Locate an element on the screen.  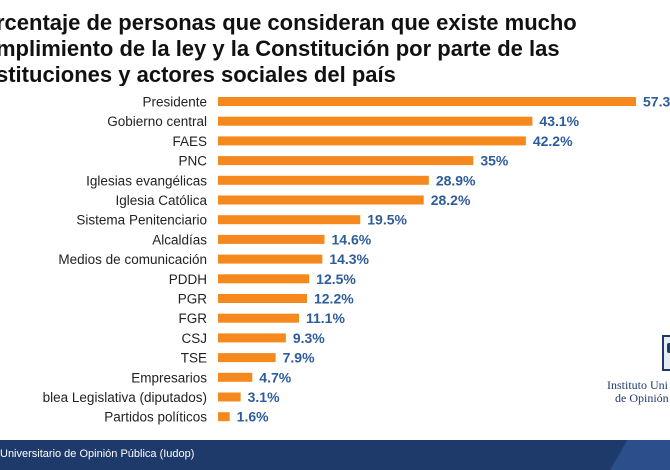
data-label: 57.3 is located at coordinates (656, 102).